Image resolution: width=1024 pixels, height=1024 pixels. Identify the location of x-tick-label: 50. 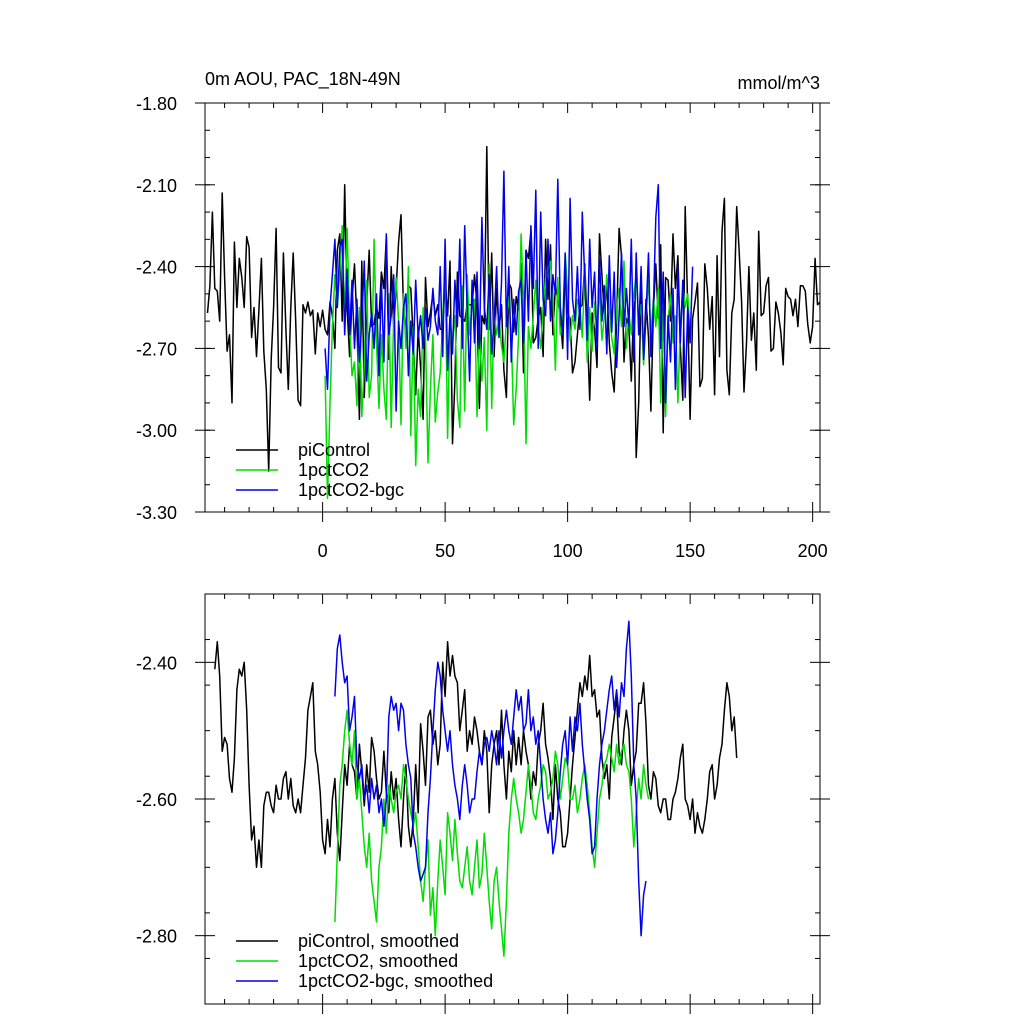
(445, 551).